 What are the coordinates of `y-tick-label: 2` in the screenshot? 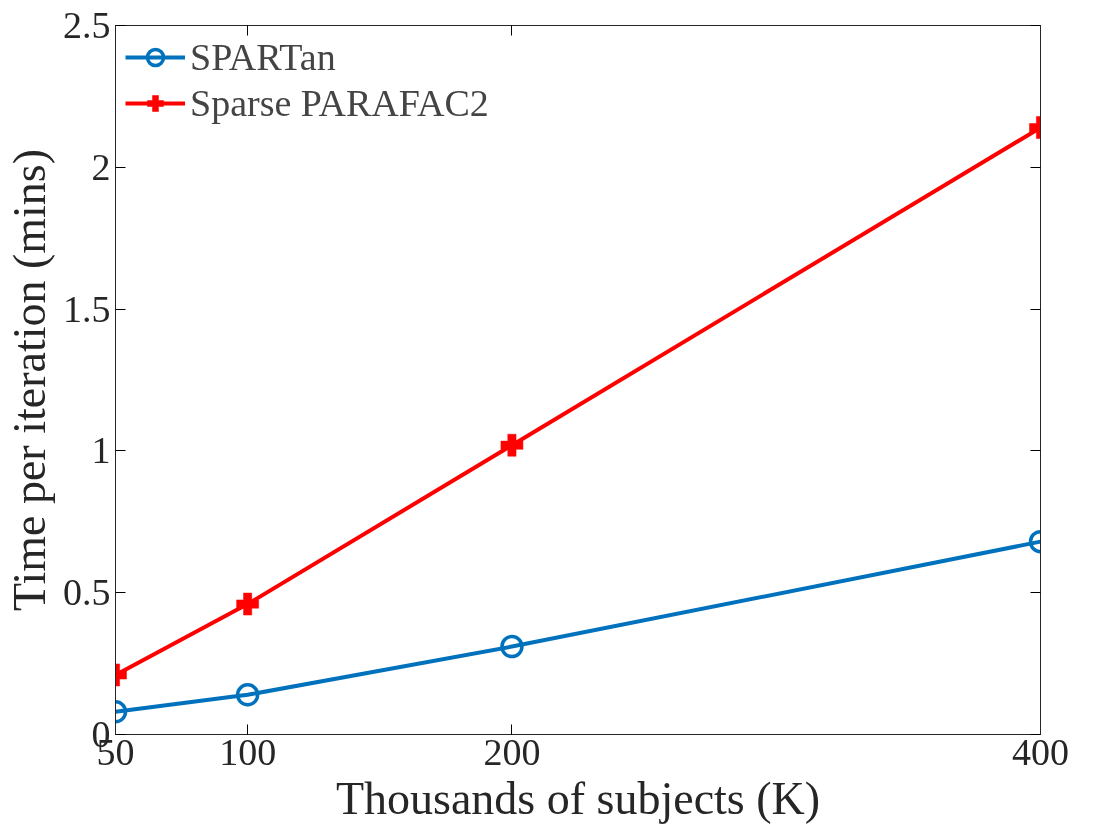 It's located at (101, 166).